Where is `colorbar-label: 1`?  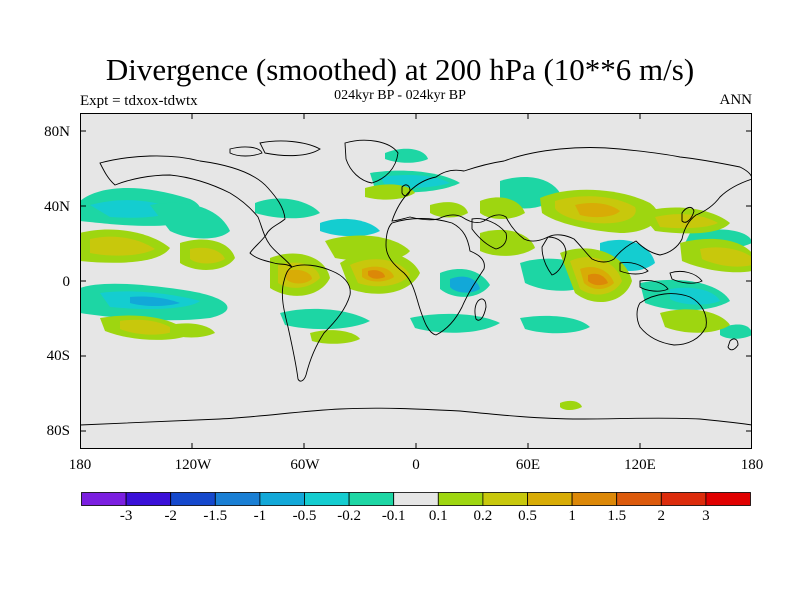
colorbar-label: 1 is located at coordinates (572, 516).